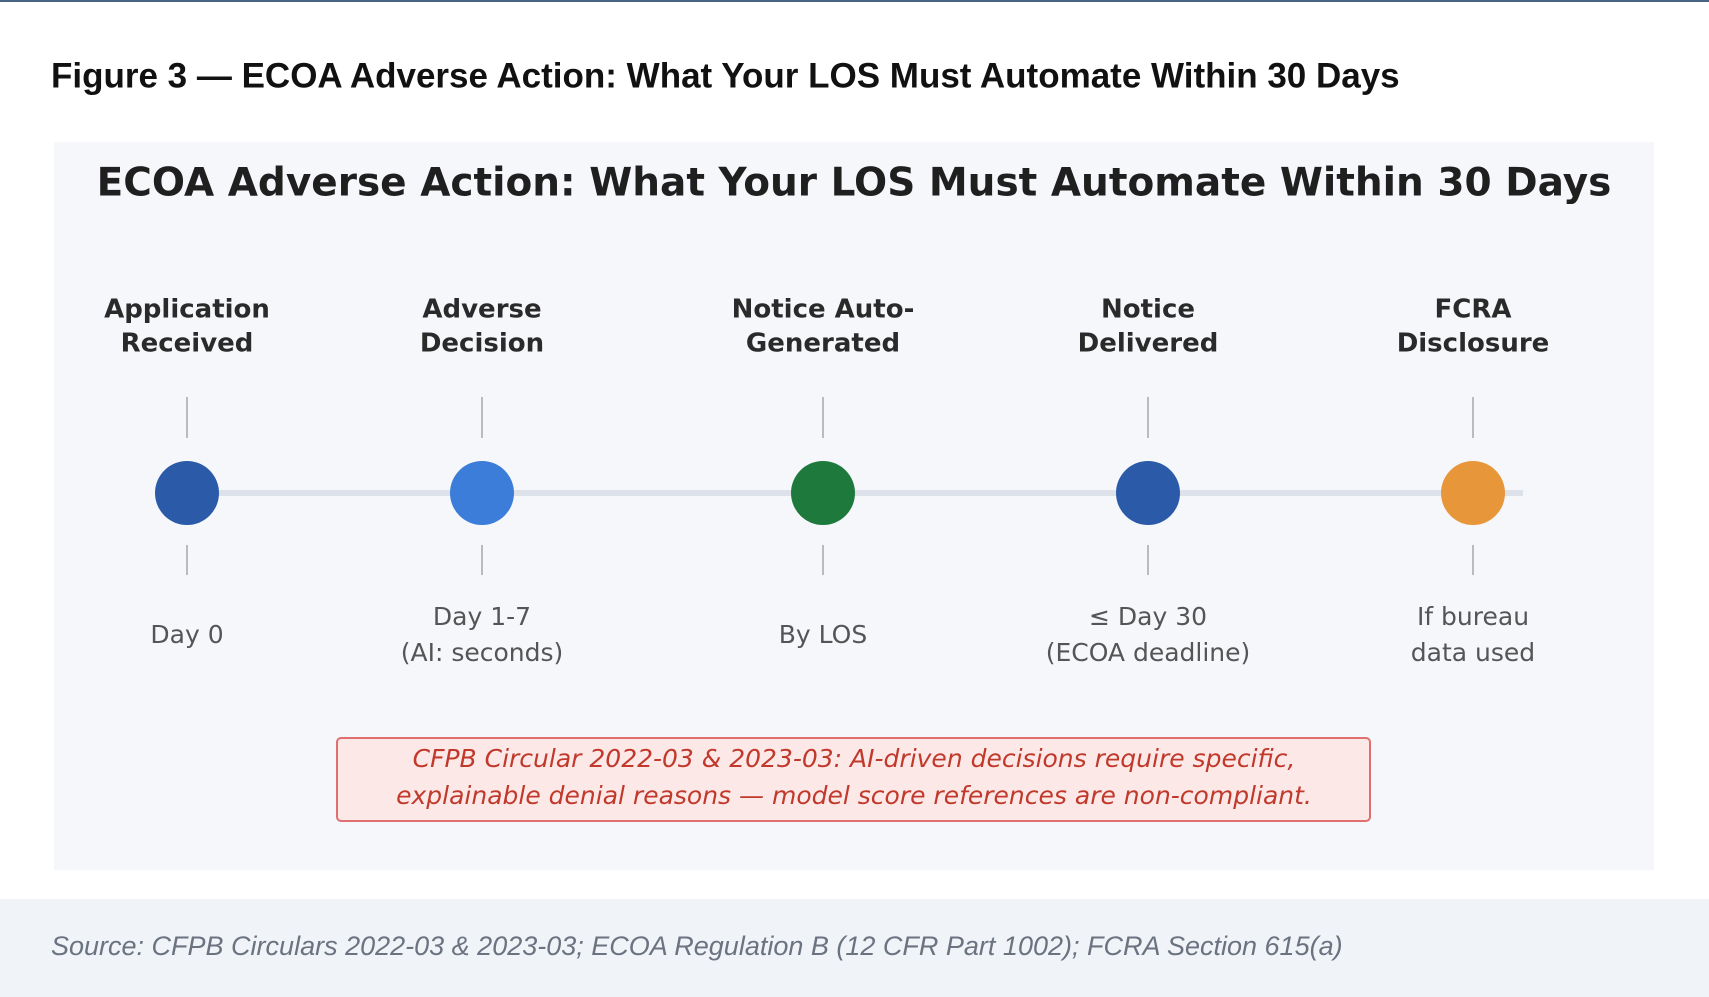 This screenshot has width=1709, height=997. Describe the element at coordinates (1473, 652) in the screenshot. I see `milestone-detail: data used` at that location.